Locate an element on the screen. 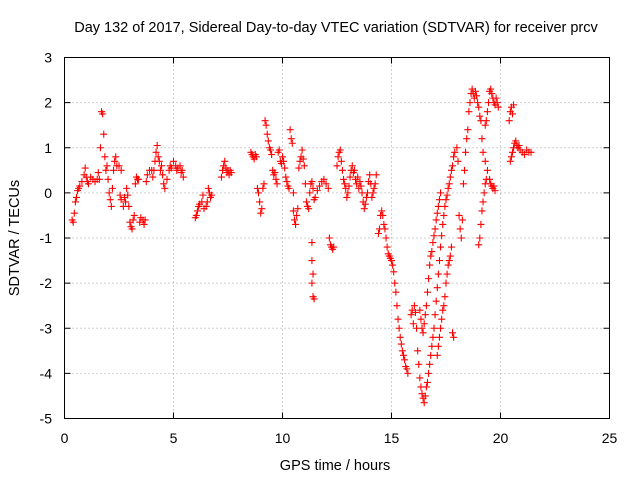 This screenshot has height=480, width=640. x-tick-label: 25 is located at coordinates (610, 438).